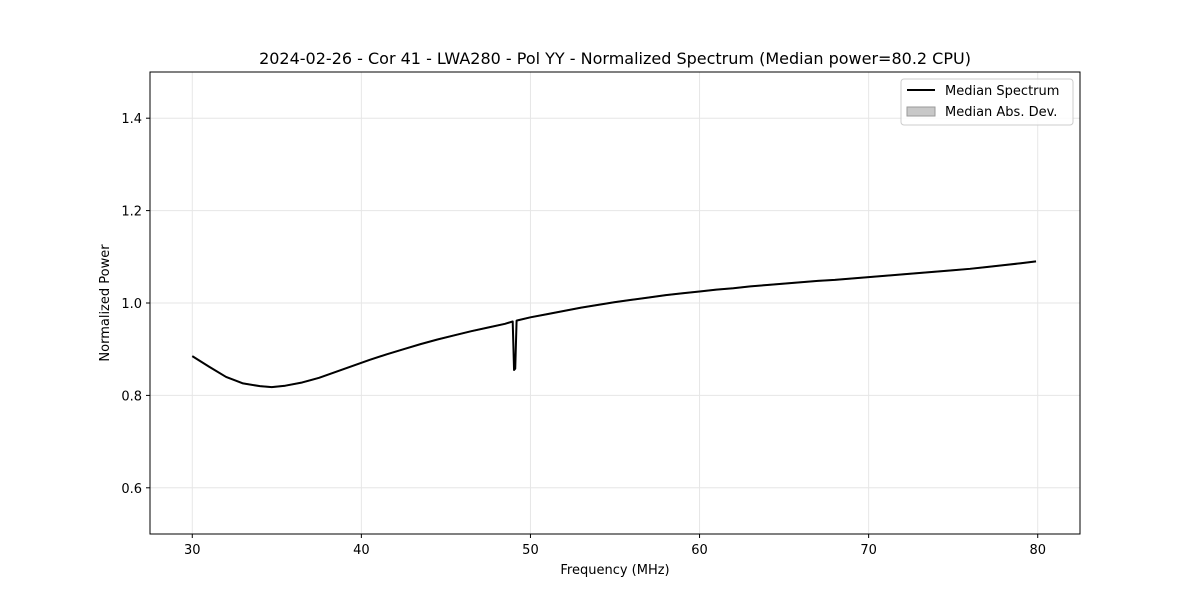 This screenshot has width=1200, height=600. I want to click on x-tick-label: 40, so click(361, 550).